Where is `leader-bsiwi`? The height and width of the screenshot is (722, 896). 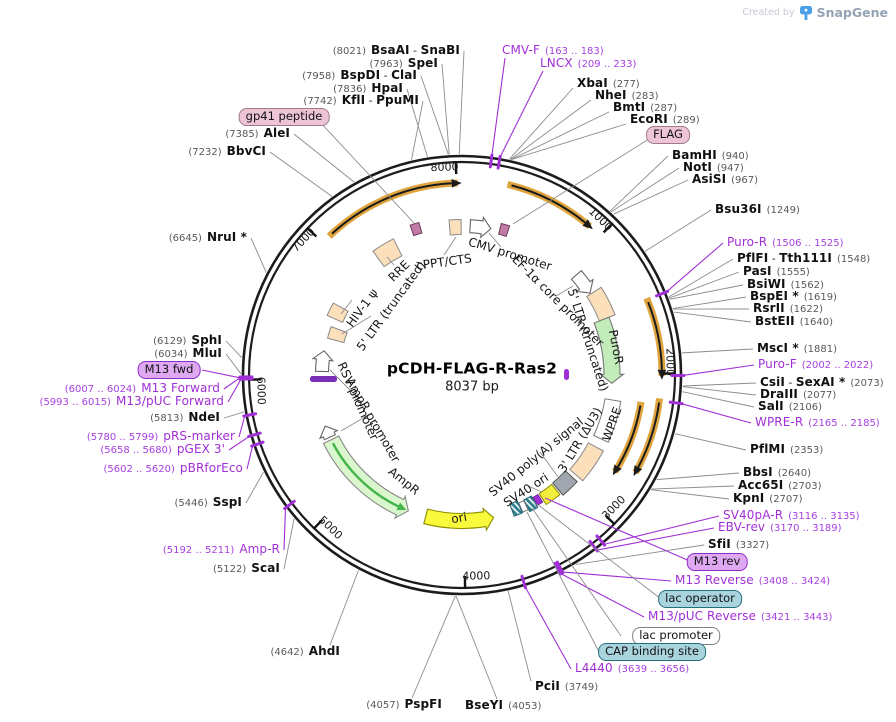 leader-bsiwi is located at coordinates (706, 292).